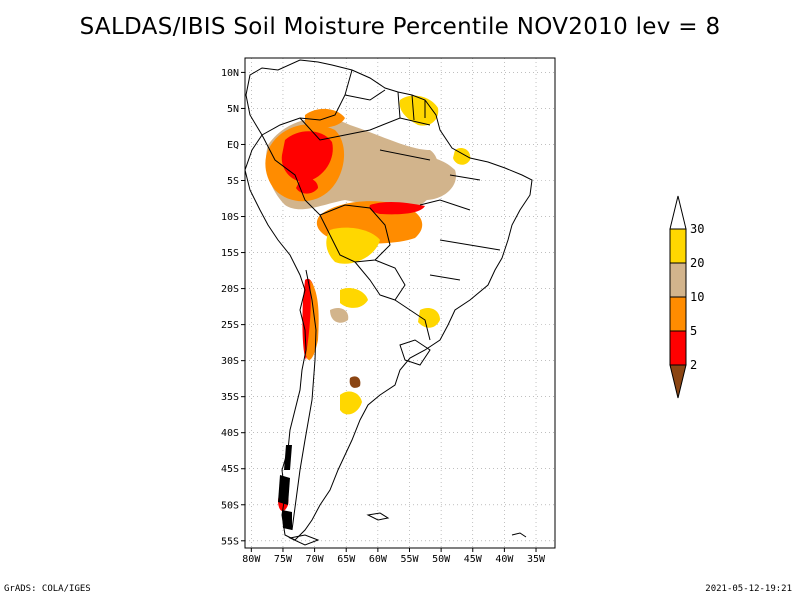 Image resolution: width=800 pixels, height=600 pixels. I want to click on border-peru, so click(296, 185).